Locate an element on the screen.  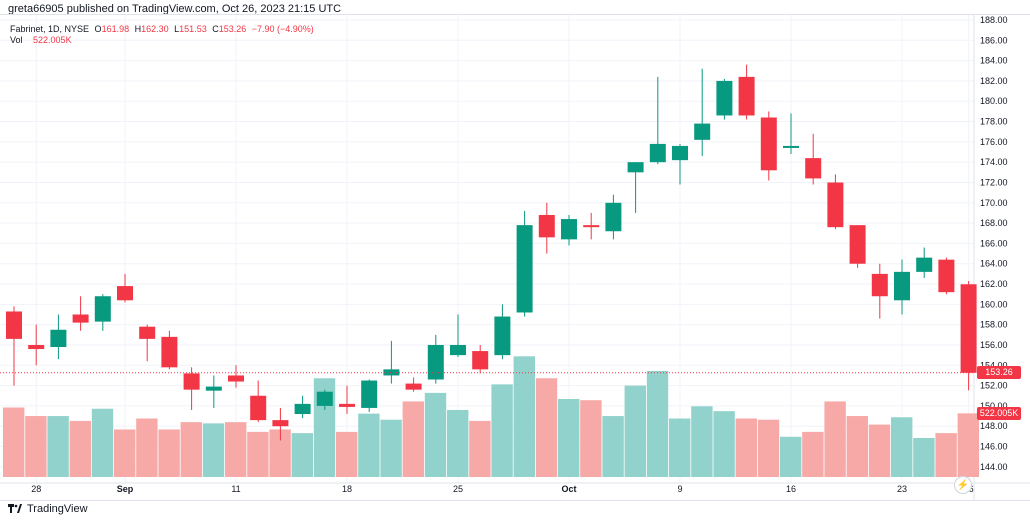
y-tick-label: 172.00 is located at coordinates (994, 182).